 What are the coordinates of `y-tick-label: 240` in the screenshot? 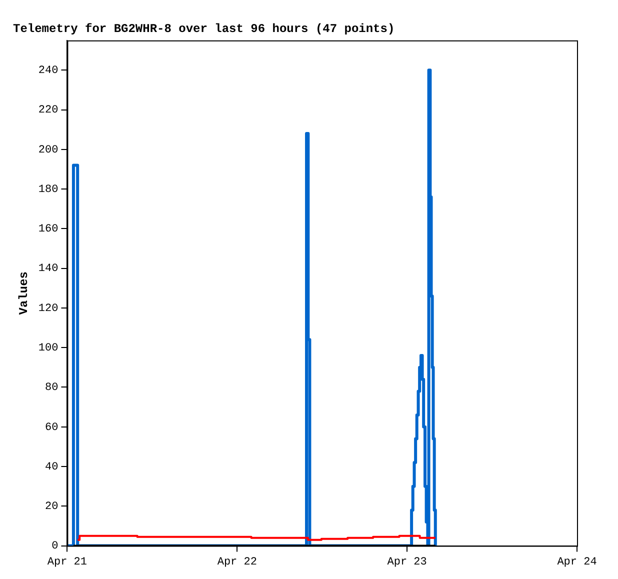 It's located at (48, 71).